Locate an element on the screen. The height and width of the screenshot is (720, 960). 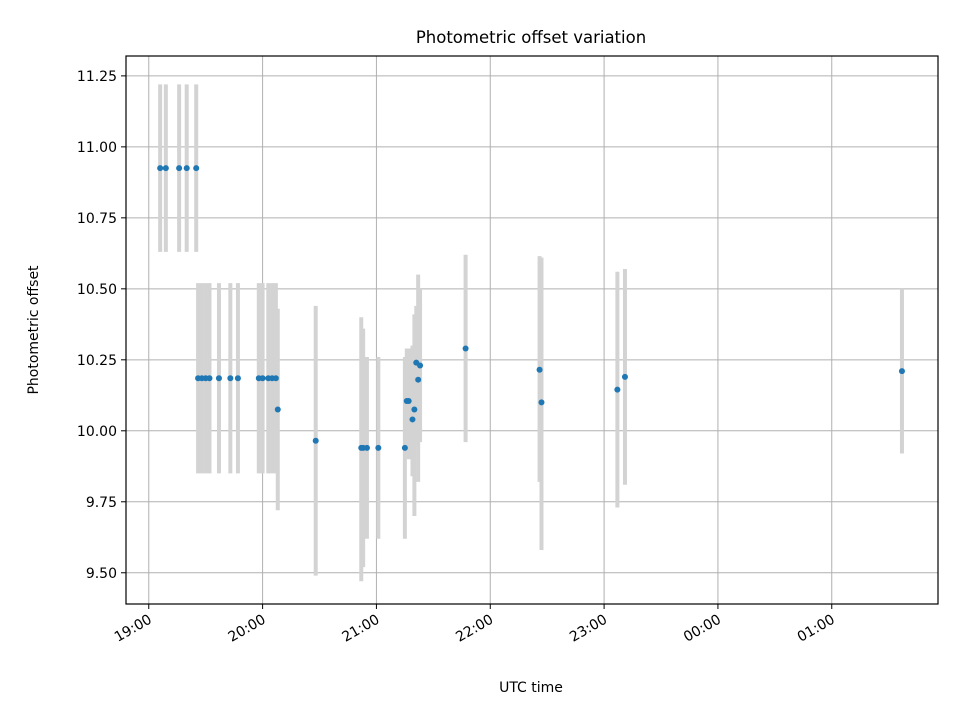
y-tick-label: 10.25 is located at coordinates (97, 361).